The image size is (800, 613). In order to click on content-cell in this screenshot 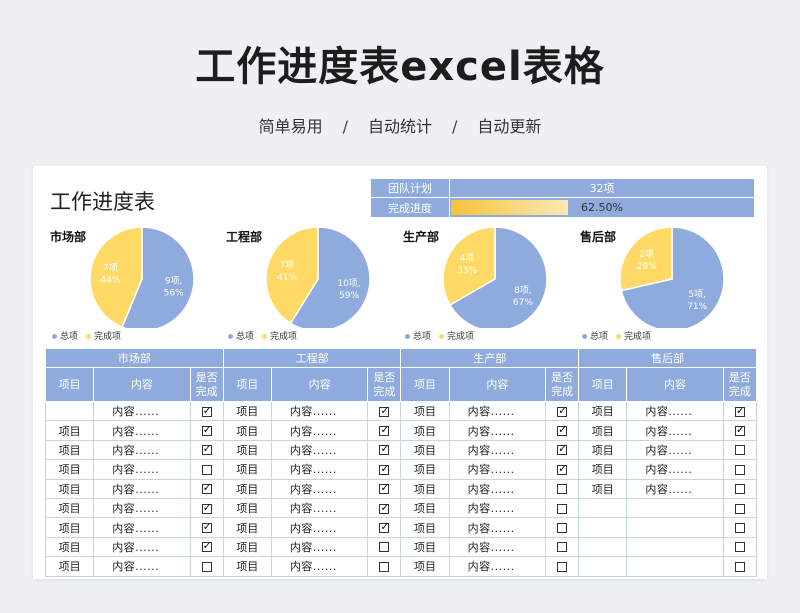, I will do `click(675, 508)`.